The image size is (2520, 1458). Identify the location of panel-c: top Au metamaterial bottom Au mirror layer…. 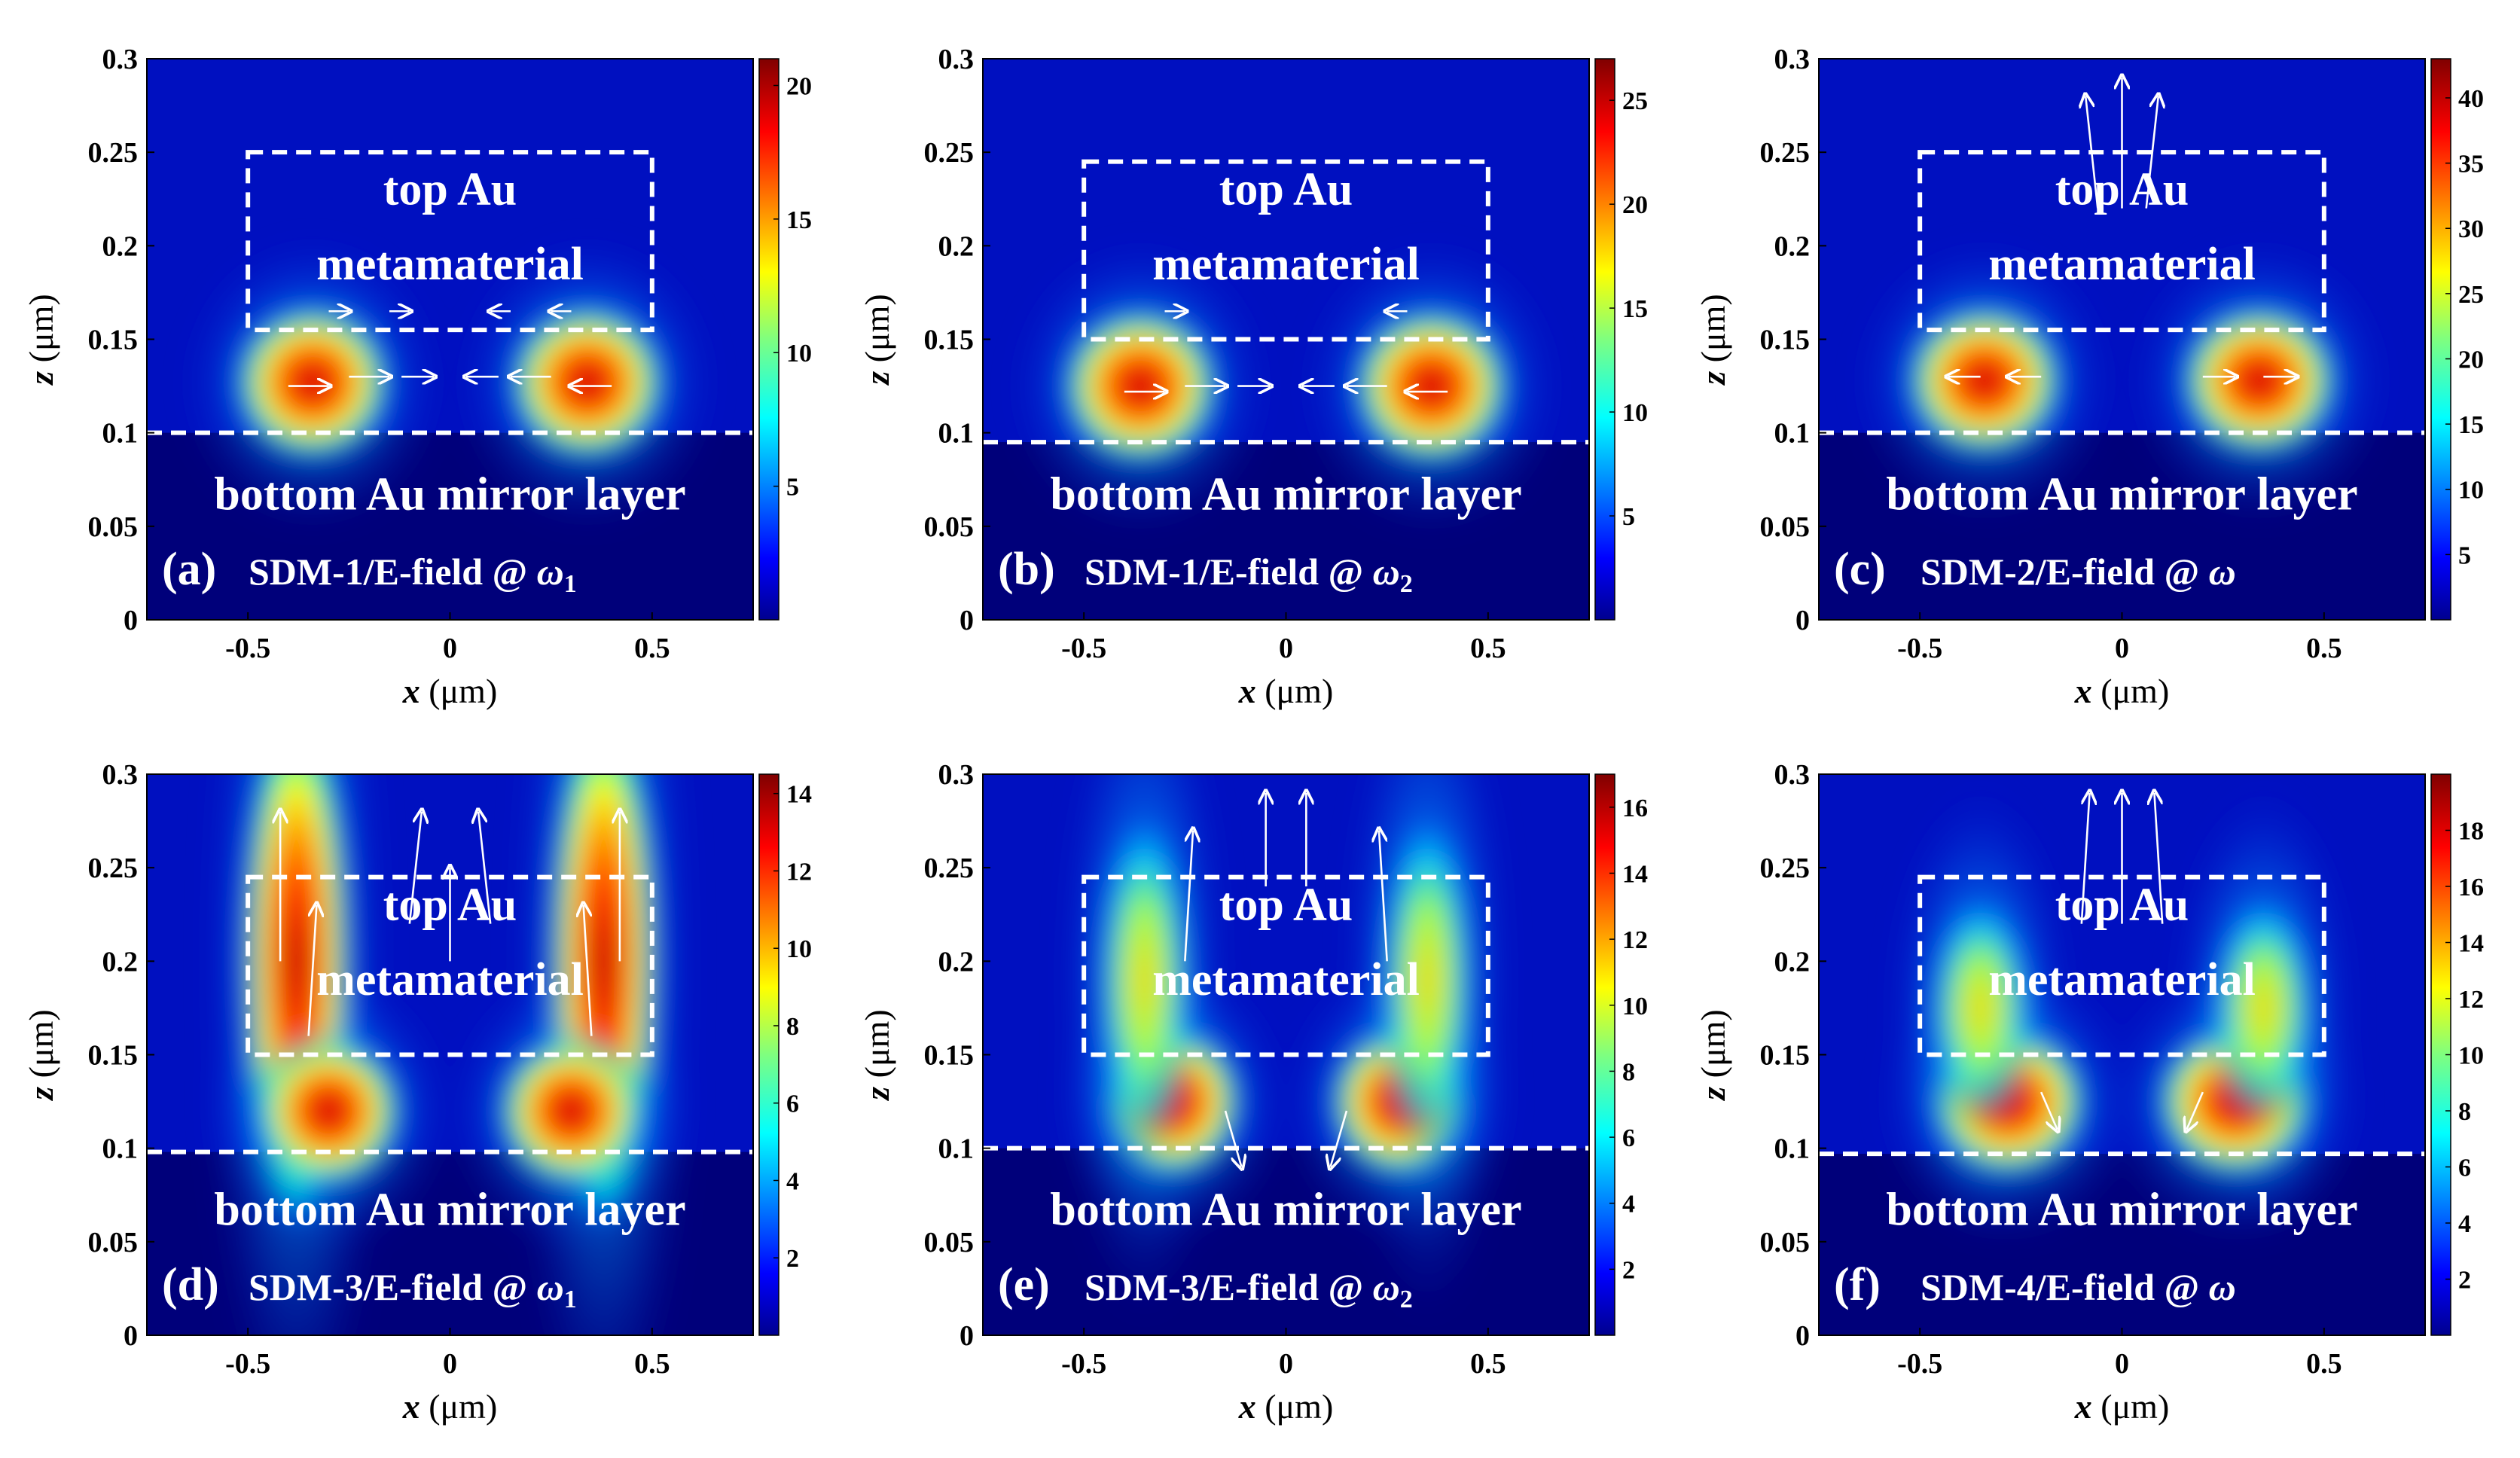
(2089, 377).